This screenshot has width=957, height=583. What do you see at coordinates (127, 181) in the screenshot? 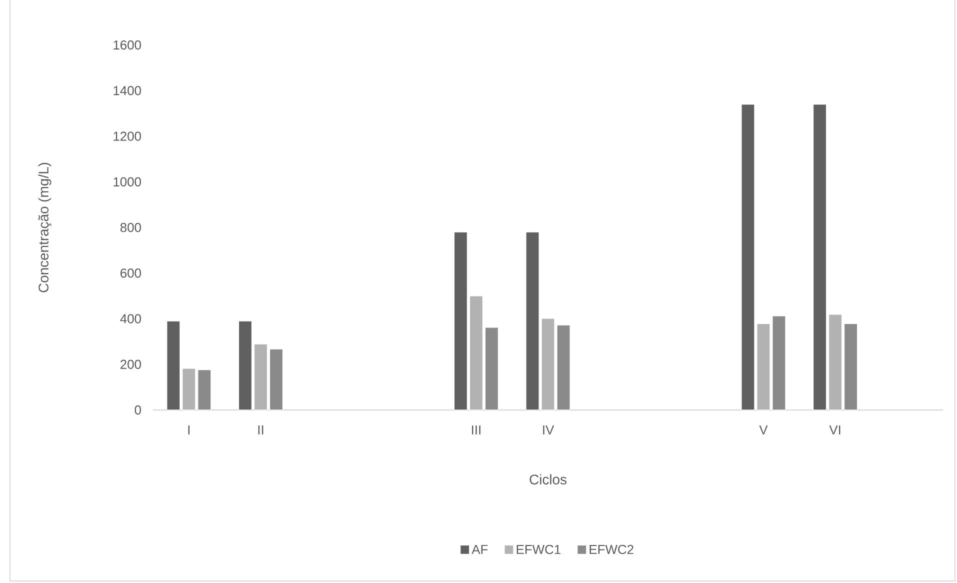
I see `y-tick-label: 1000` at bounding box center [127, 181].